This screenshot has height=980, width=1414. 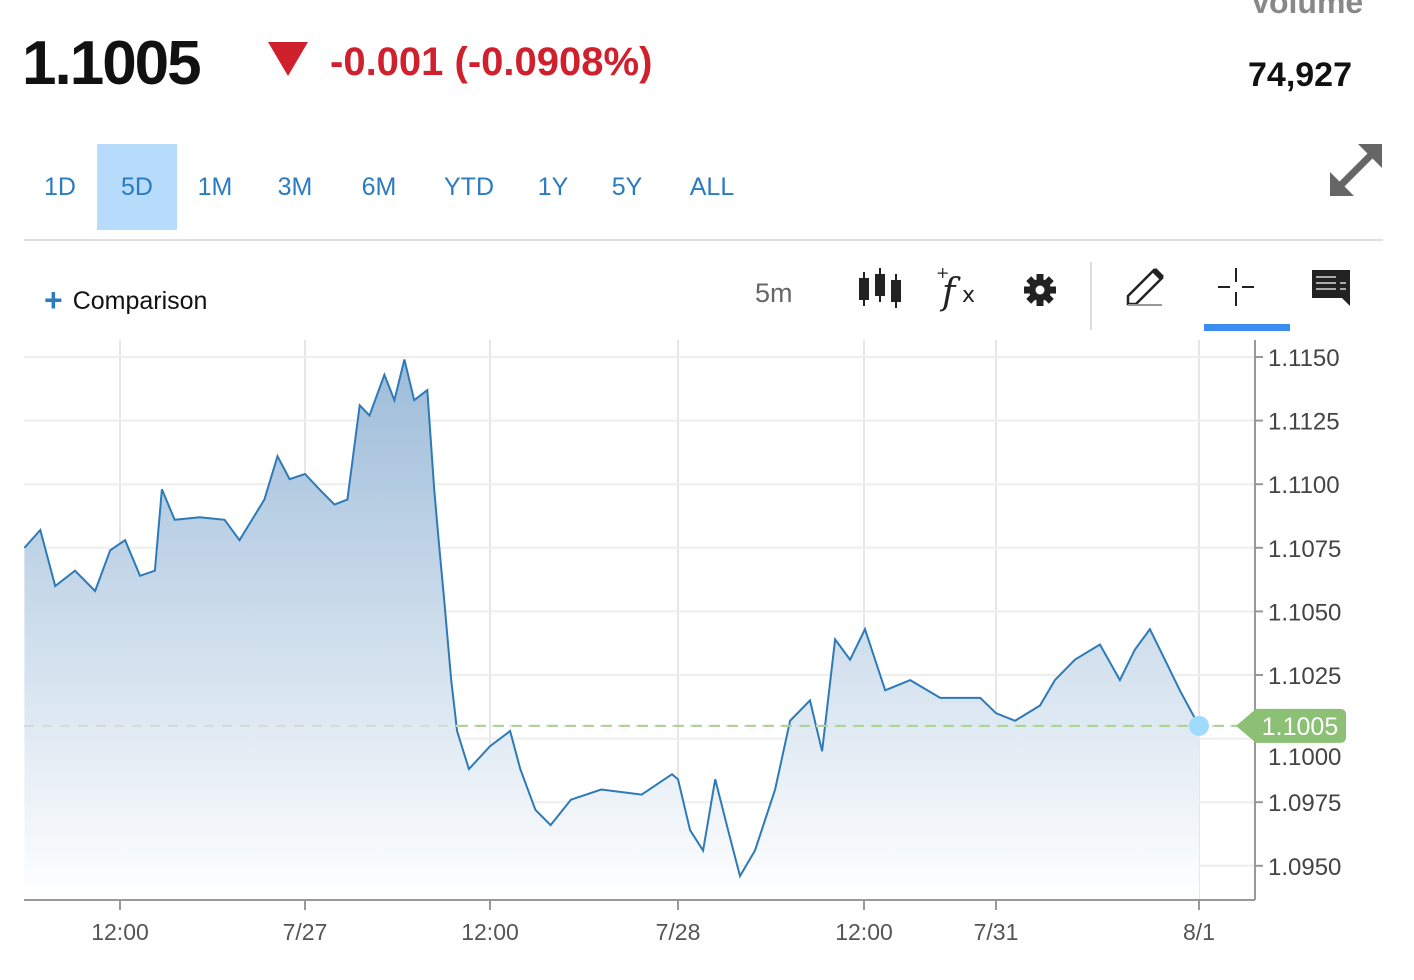 I want to click on range-ytd: YTD, so click(x=469, y=187).